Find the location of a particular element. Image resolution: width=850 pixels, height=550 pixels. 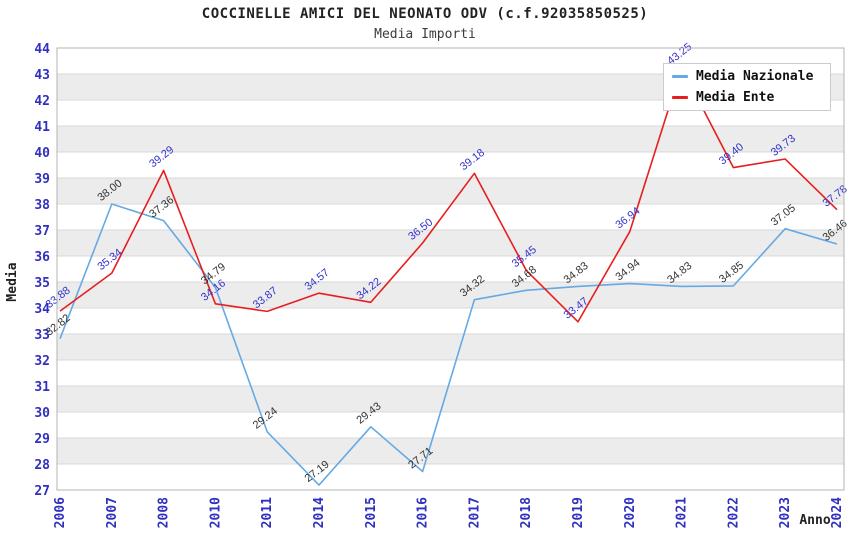

x-tick-label: 2019 is located at coordinates (578, 512).